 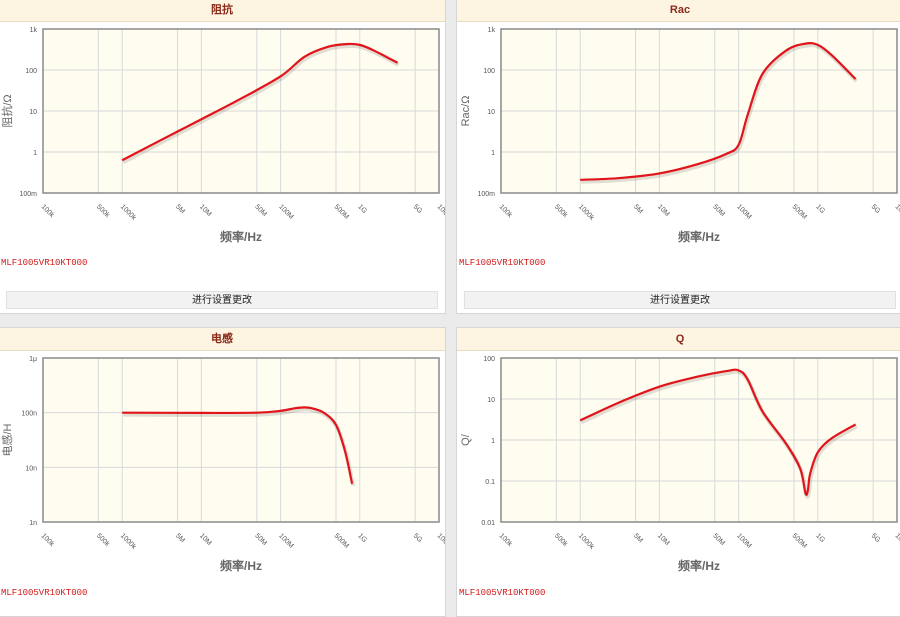 What do you see at coordinates (7, 439) in the screenshot?
I see `y-axis-label: 电感/H` at bounding box center [7, 439].